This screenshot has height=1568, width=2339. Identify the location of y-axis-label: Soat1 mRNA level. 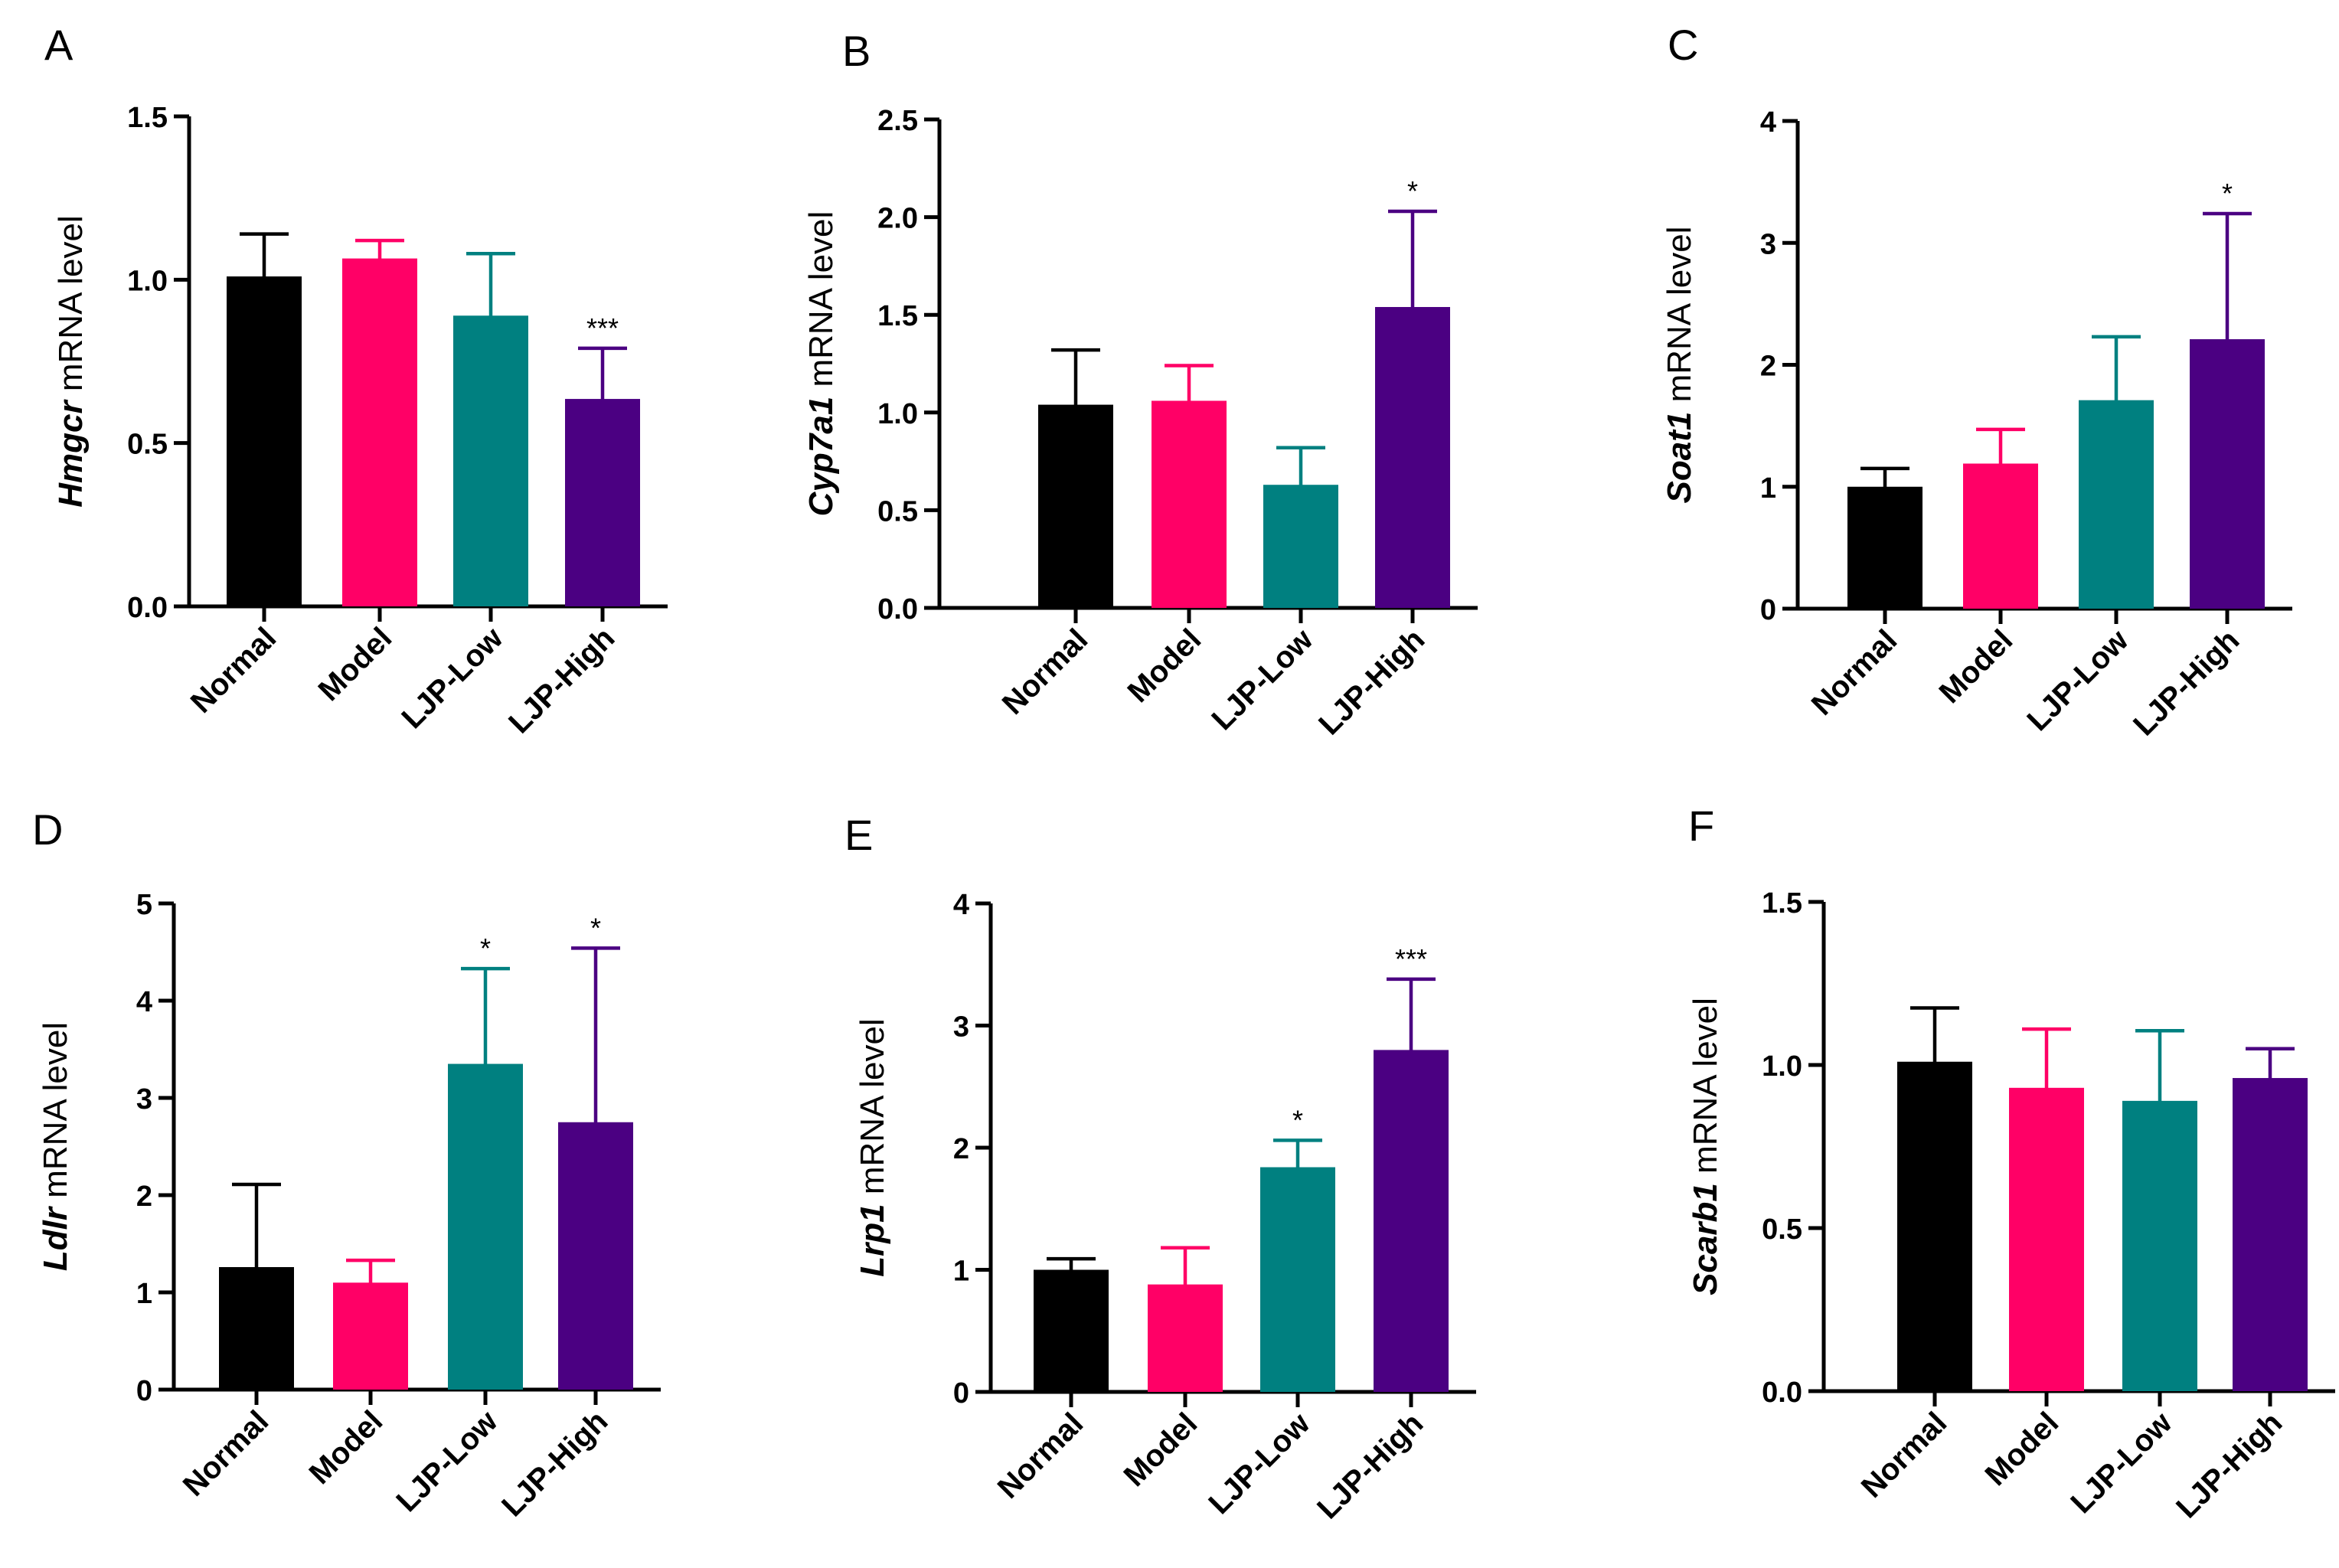
(1680, 365).